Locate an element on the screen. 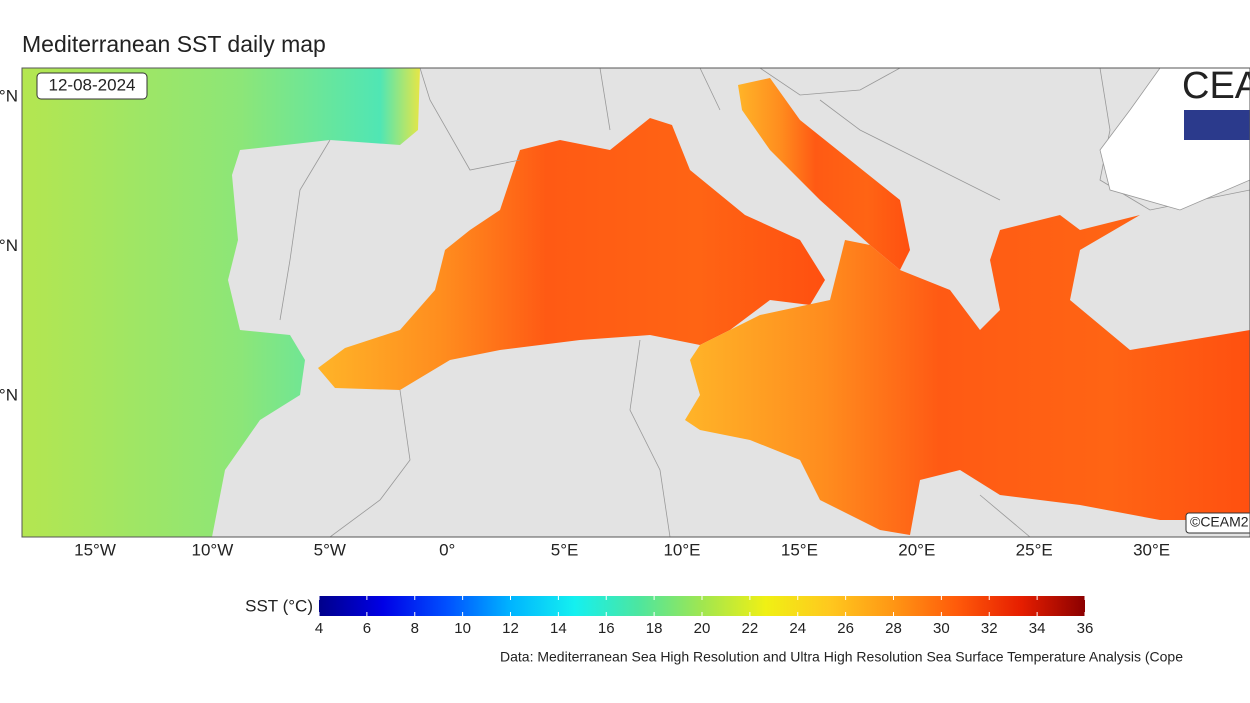 The width and height of the screenshot is (1250, 703). logo: CEA is located at coordinates (1216, 86).